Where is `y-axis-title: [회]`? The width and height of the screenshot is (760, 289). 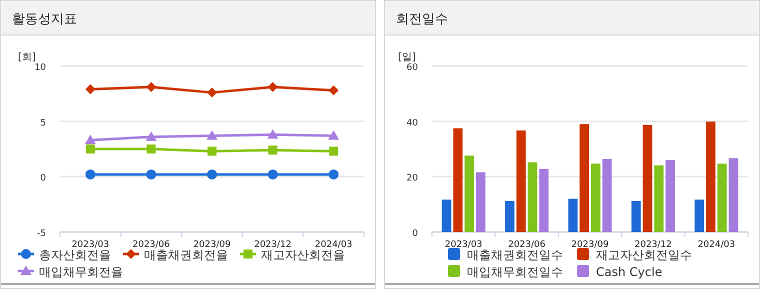 y-axis-title: [회] is located at coordinates (27, 57).